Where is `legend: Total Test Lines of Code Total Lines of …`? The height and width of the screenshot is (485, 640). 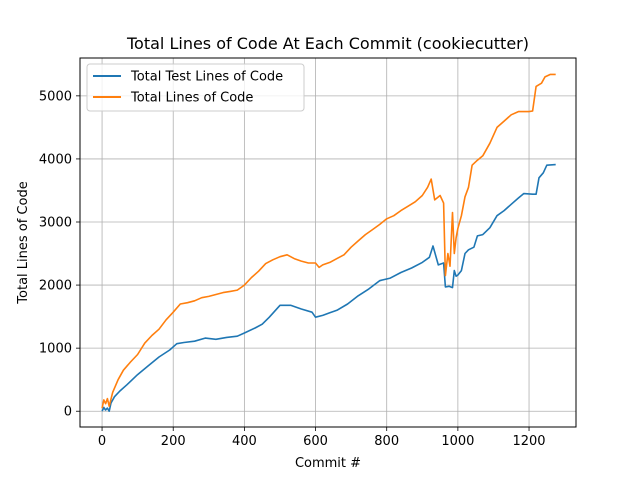
legend: Total Test Lines of Code Total Lines of … is located at coordinates (195, 87).